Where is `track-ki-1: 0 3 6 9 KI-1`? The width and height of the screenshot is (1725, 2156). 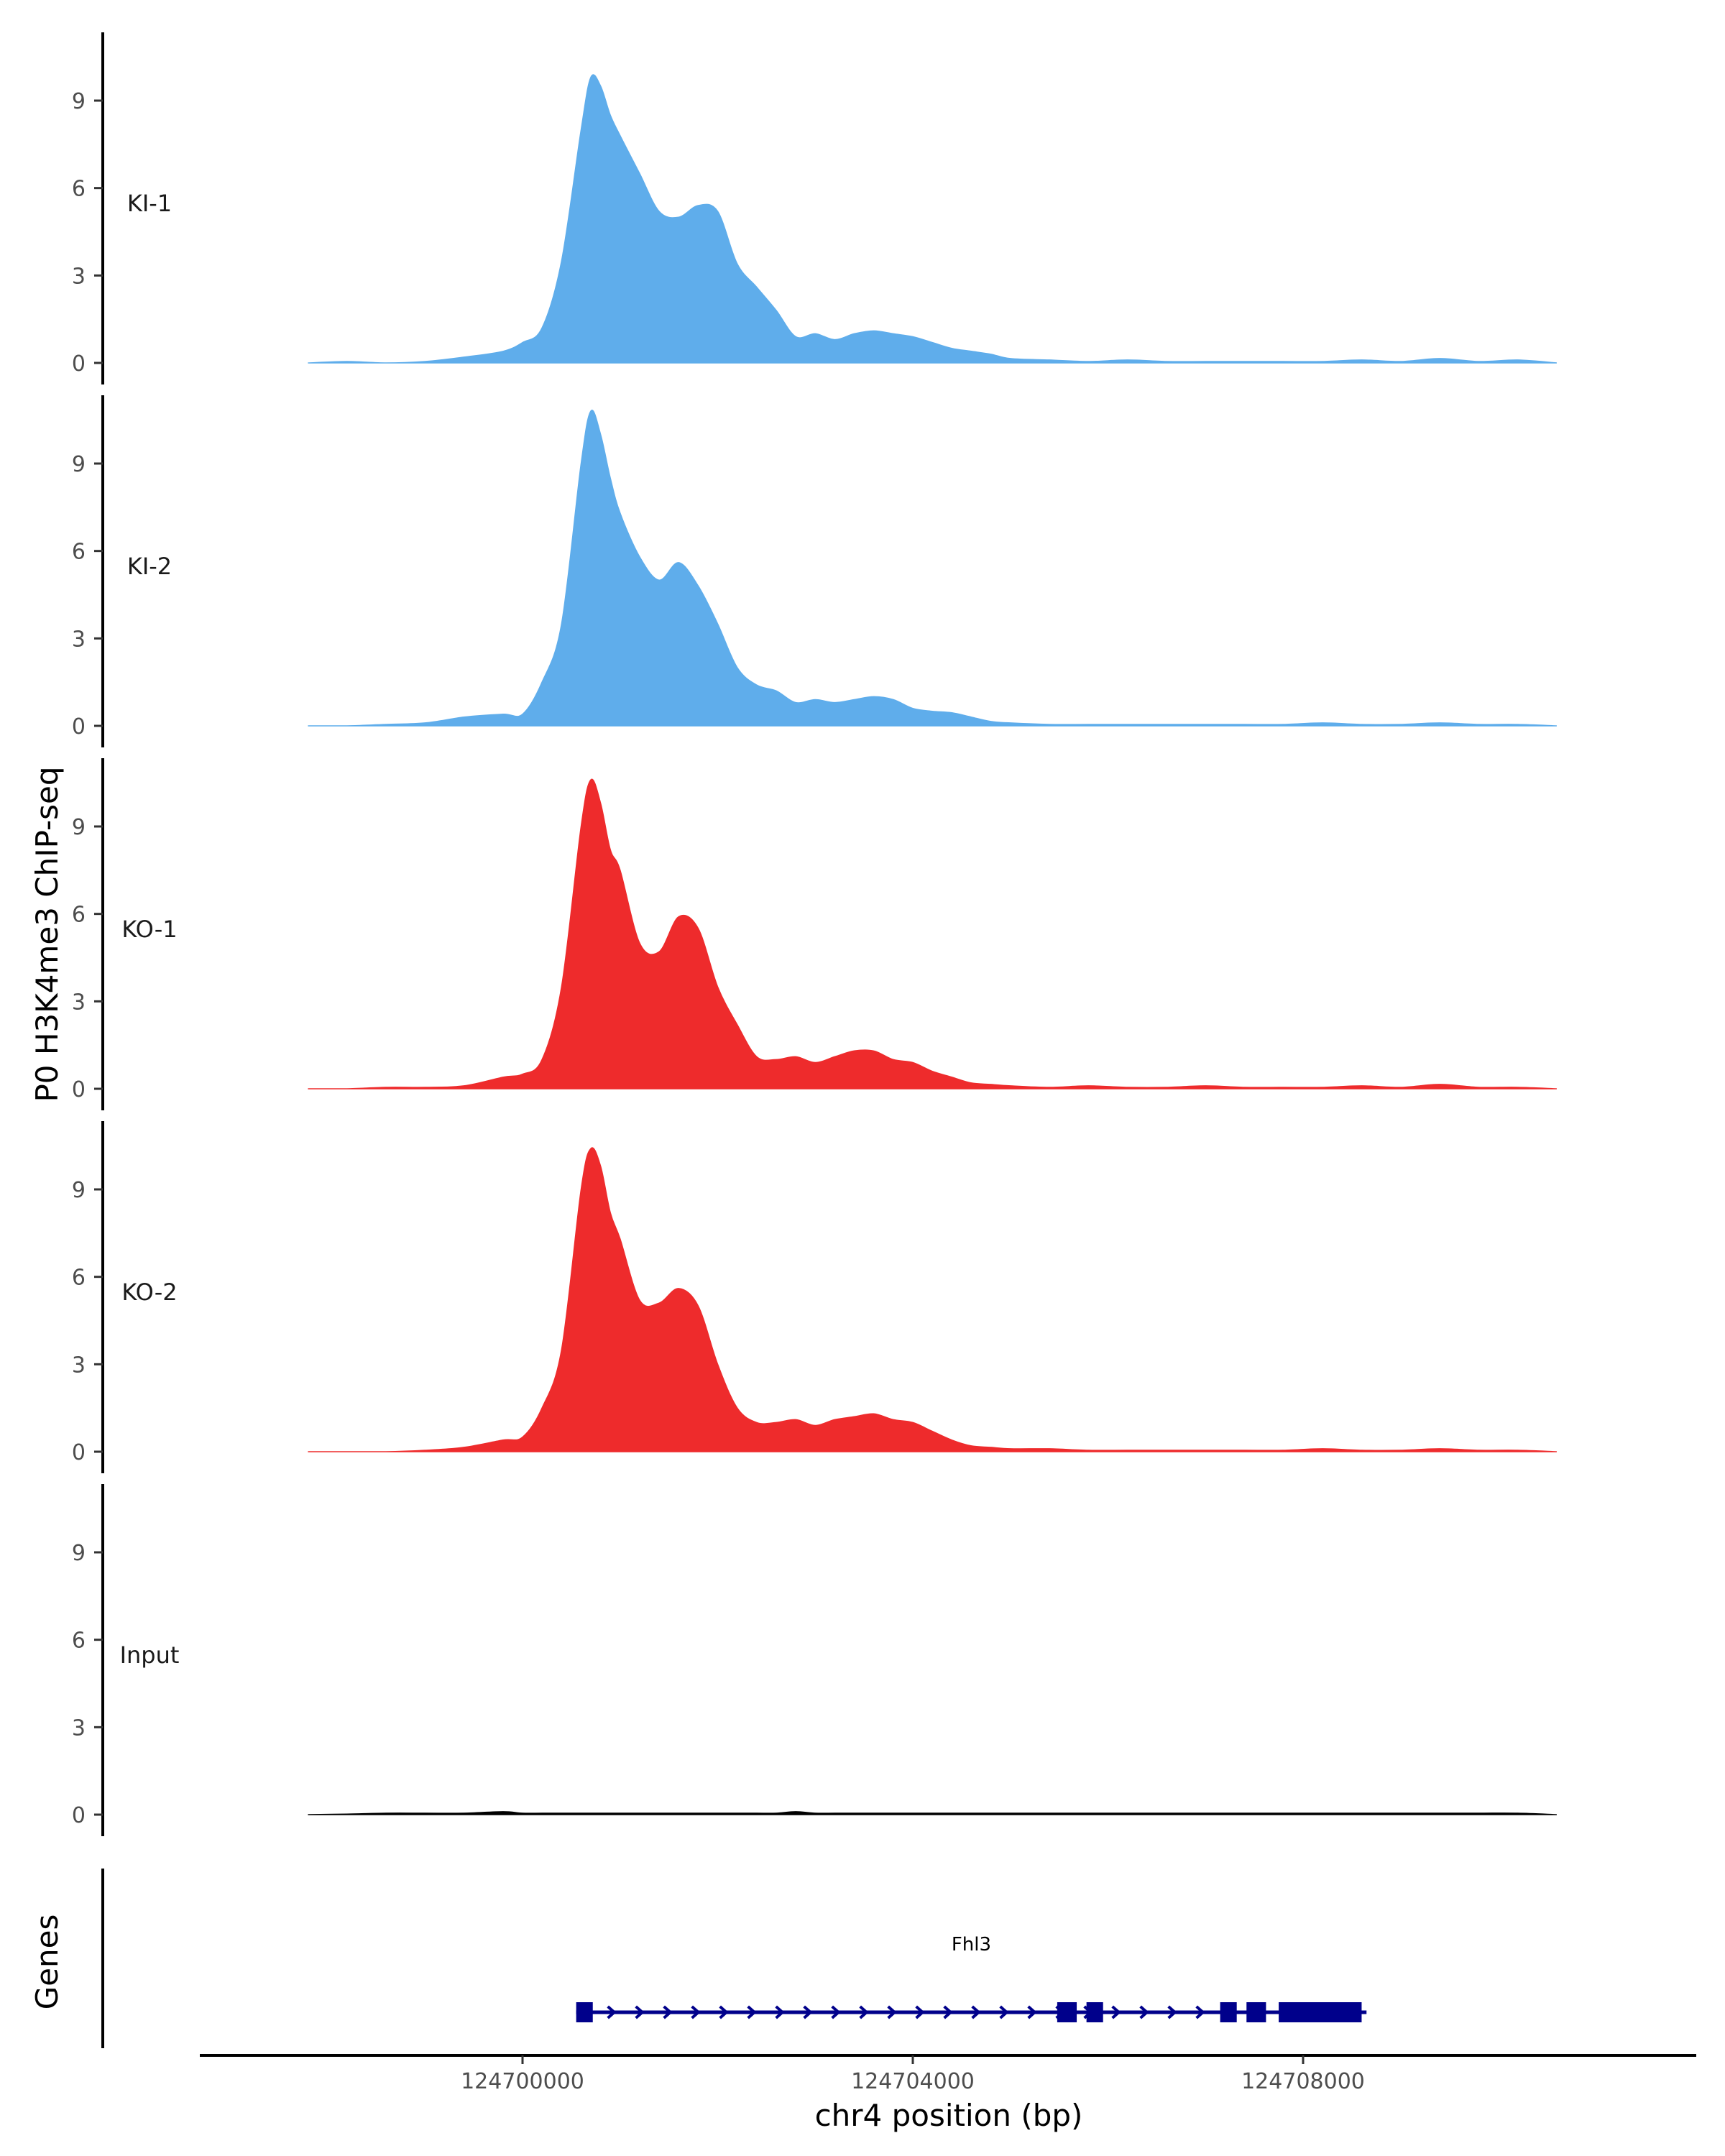 track-ki-1: 0 3 6 9 KI-1 is located at coordinates (814, 208).